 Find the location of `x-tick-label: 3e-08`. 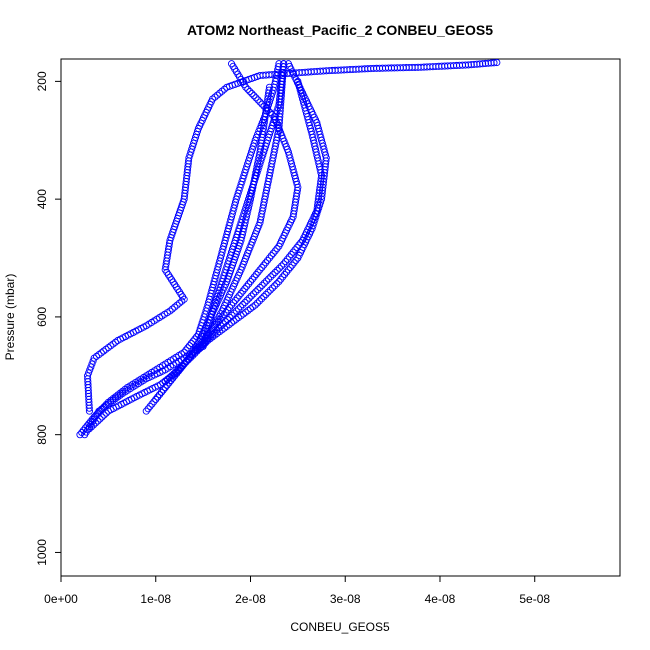

x-tick-label: 3e-08 is located at coordinates (345, 599).